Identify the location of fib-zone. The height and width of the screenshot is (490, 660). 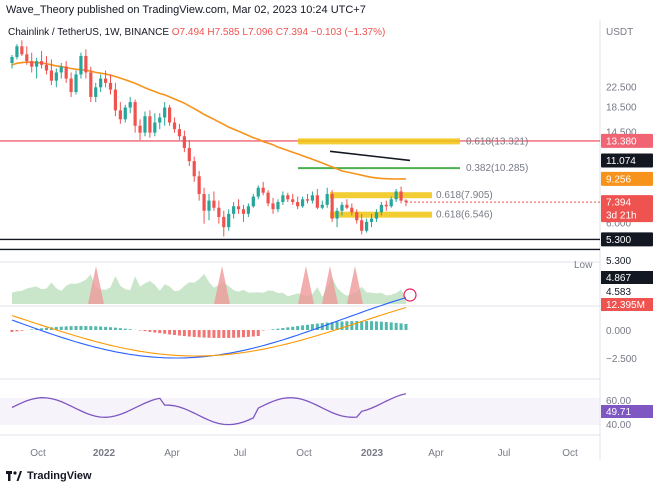
(381, 195).